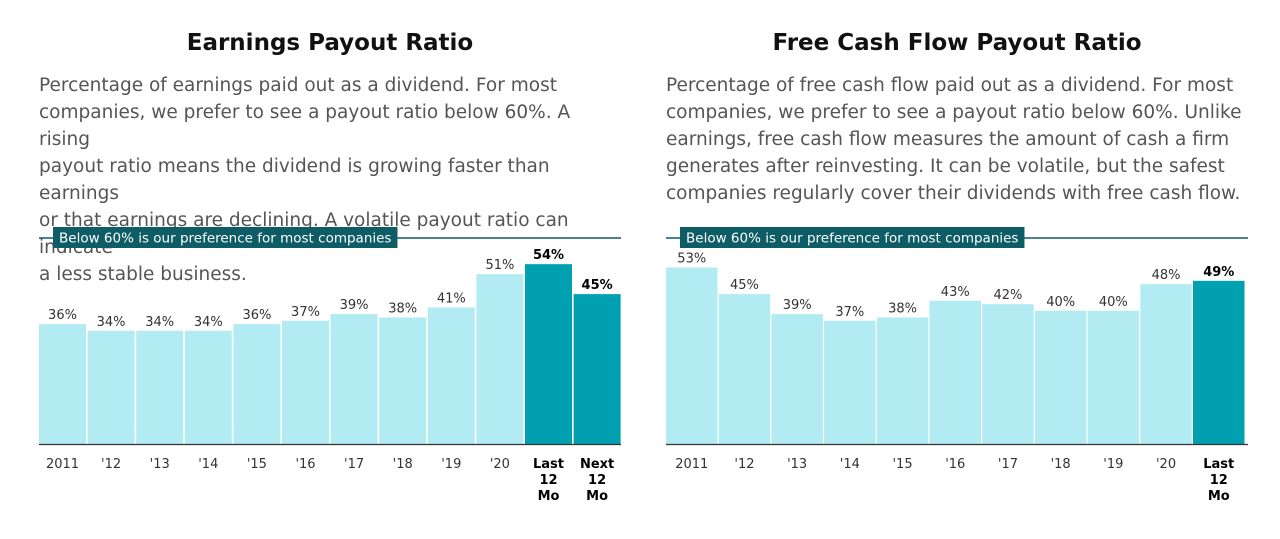 The image size is (1280, 539). What do you see at coordinates (955, 292) in the screenshot?
I see `value-label-5: 43%` at bounding box center [955, 292].